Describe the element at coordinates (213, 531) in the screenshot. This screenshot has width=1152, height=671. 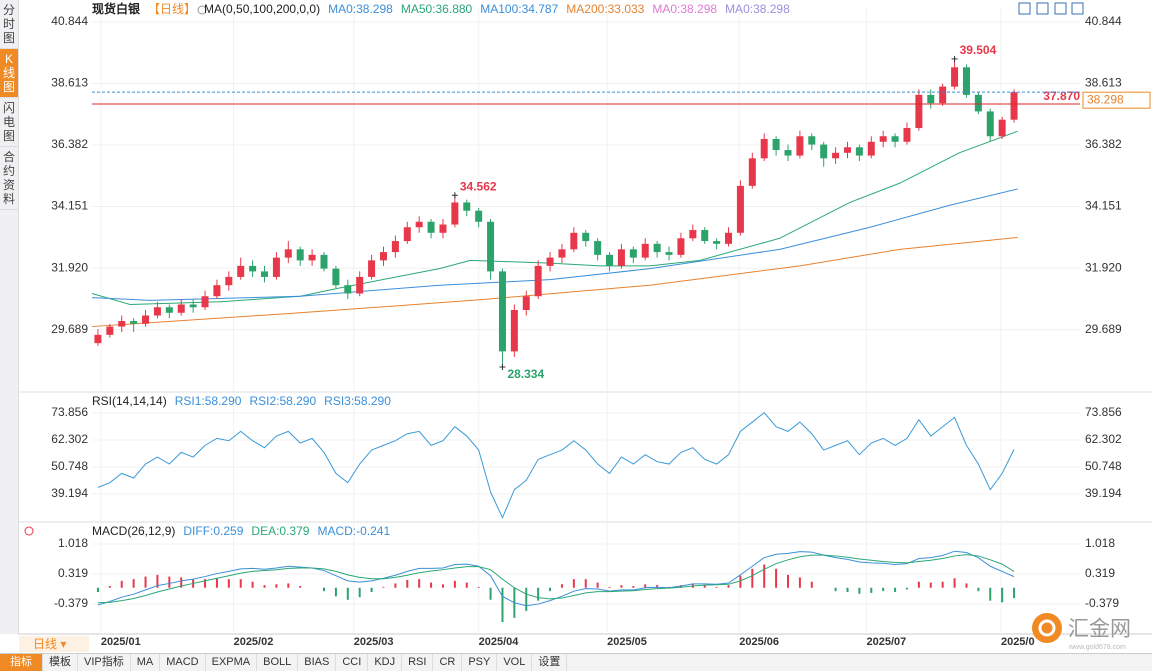
I see `legend-text: DIFF:0.259` at that location.